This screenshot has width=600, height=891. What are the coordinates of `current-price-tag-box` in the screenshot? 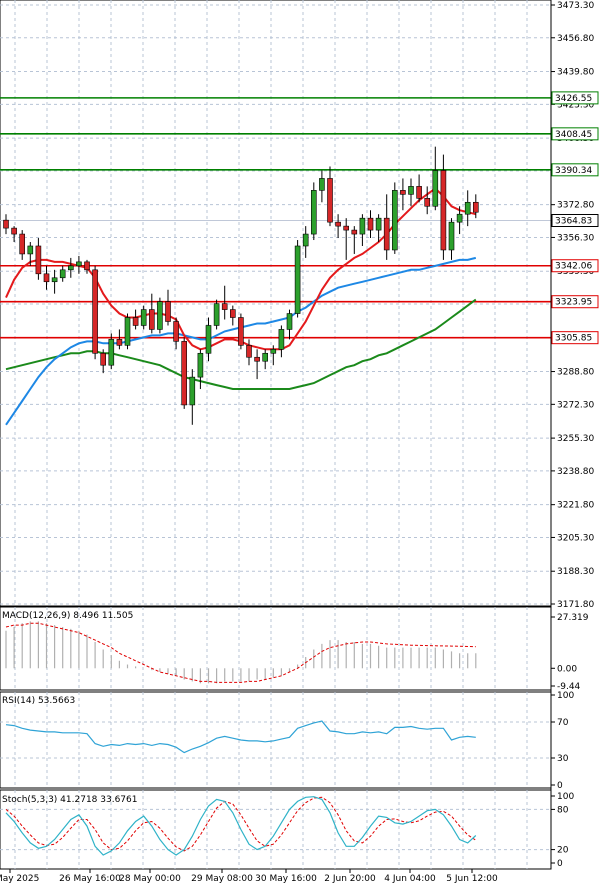 It's located at (575, 221).